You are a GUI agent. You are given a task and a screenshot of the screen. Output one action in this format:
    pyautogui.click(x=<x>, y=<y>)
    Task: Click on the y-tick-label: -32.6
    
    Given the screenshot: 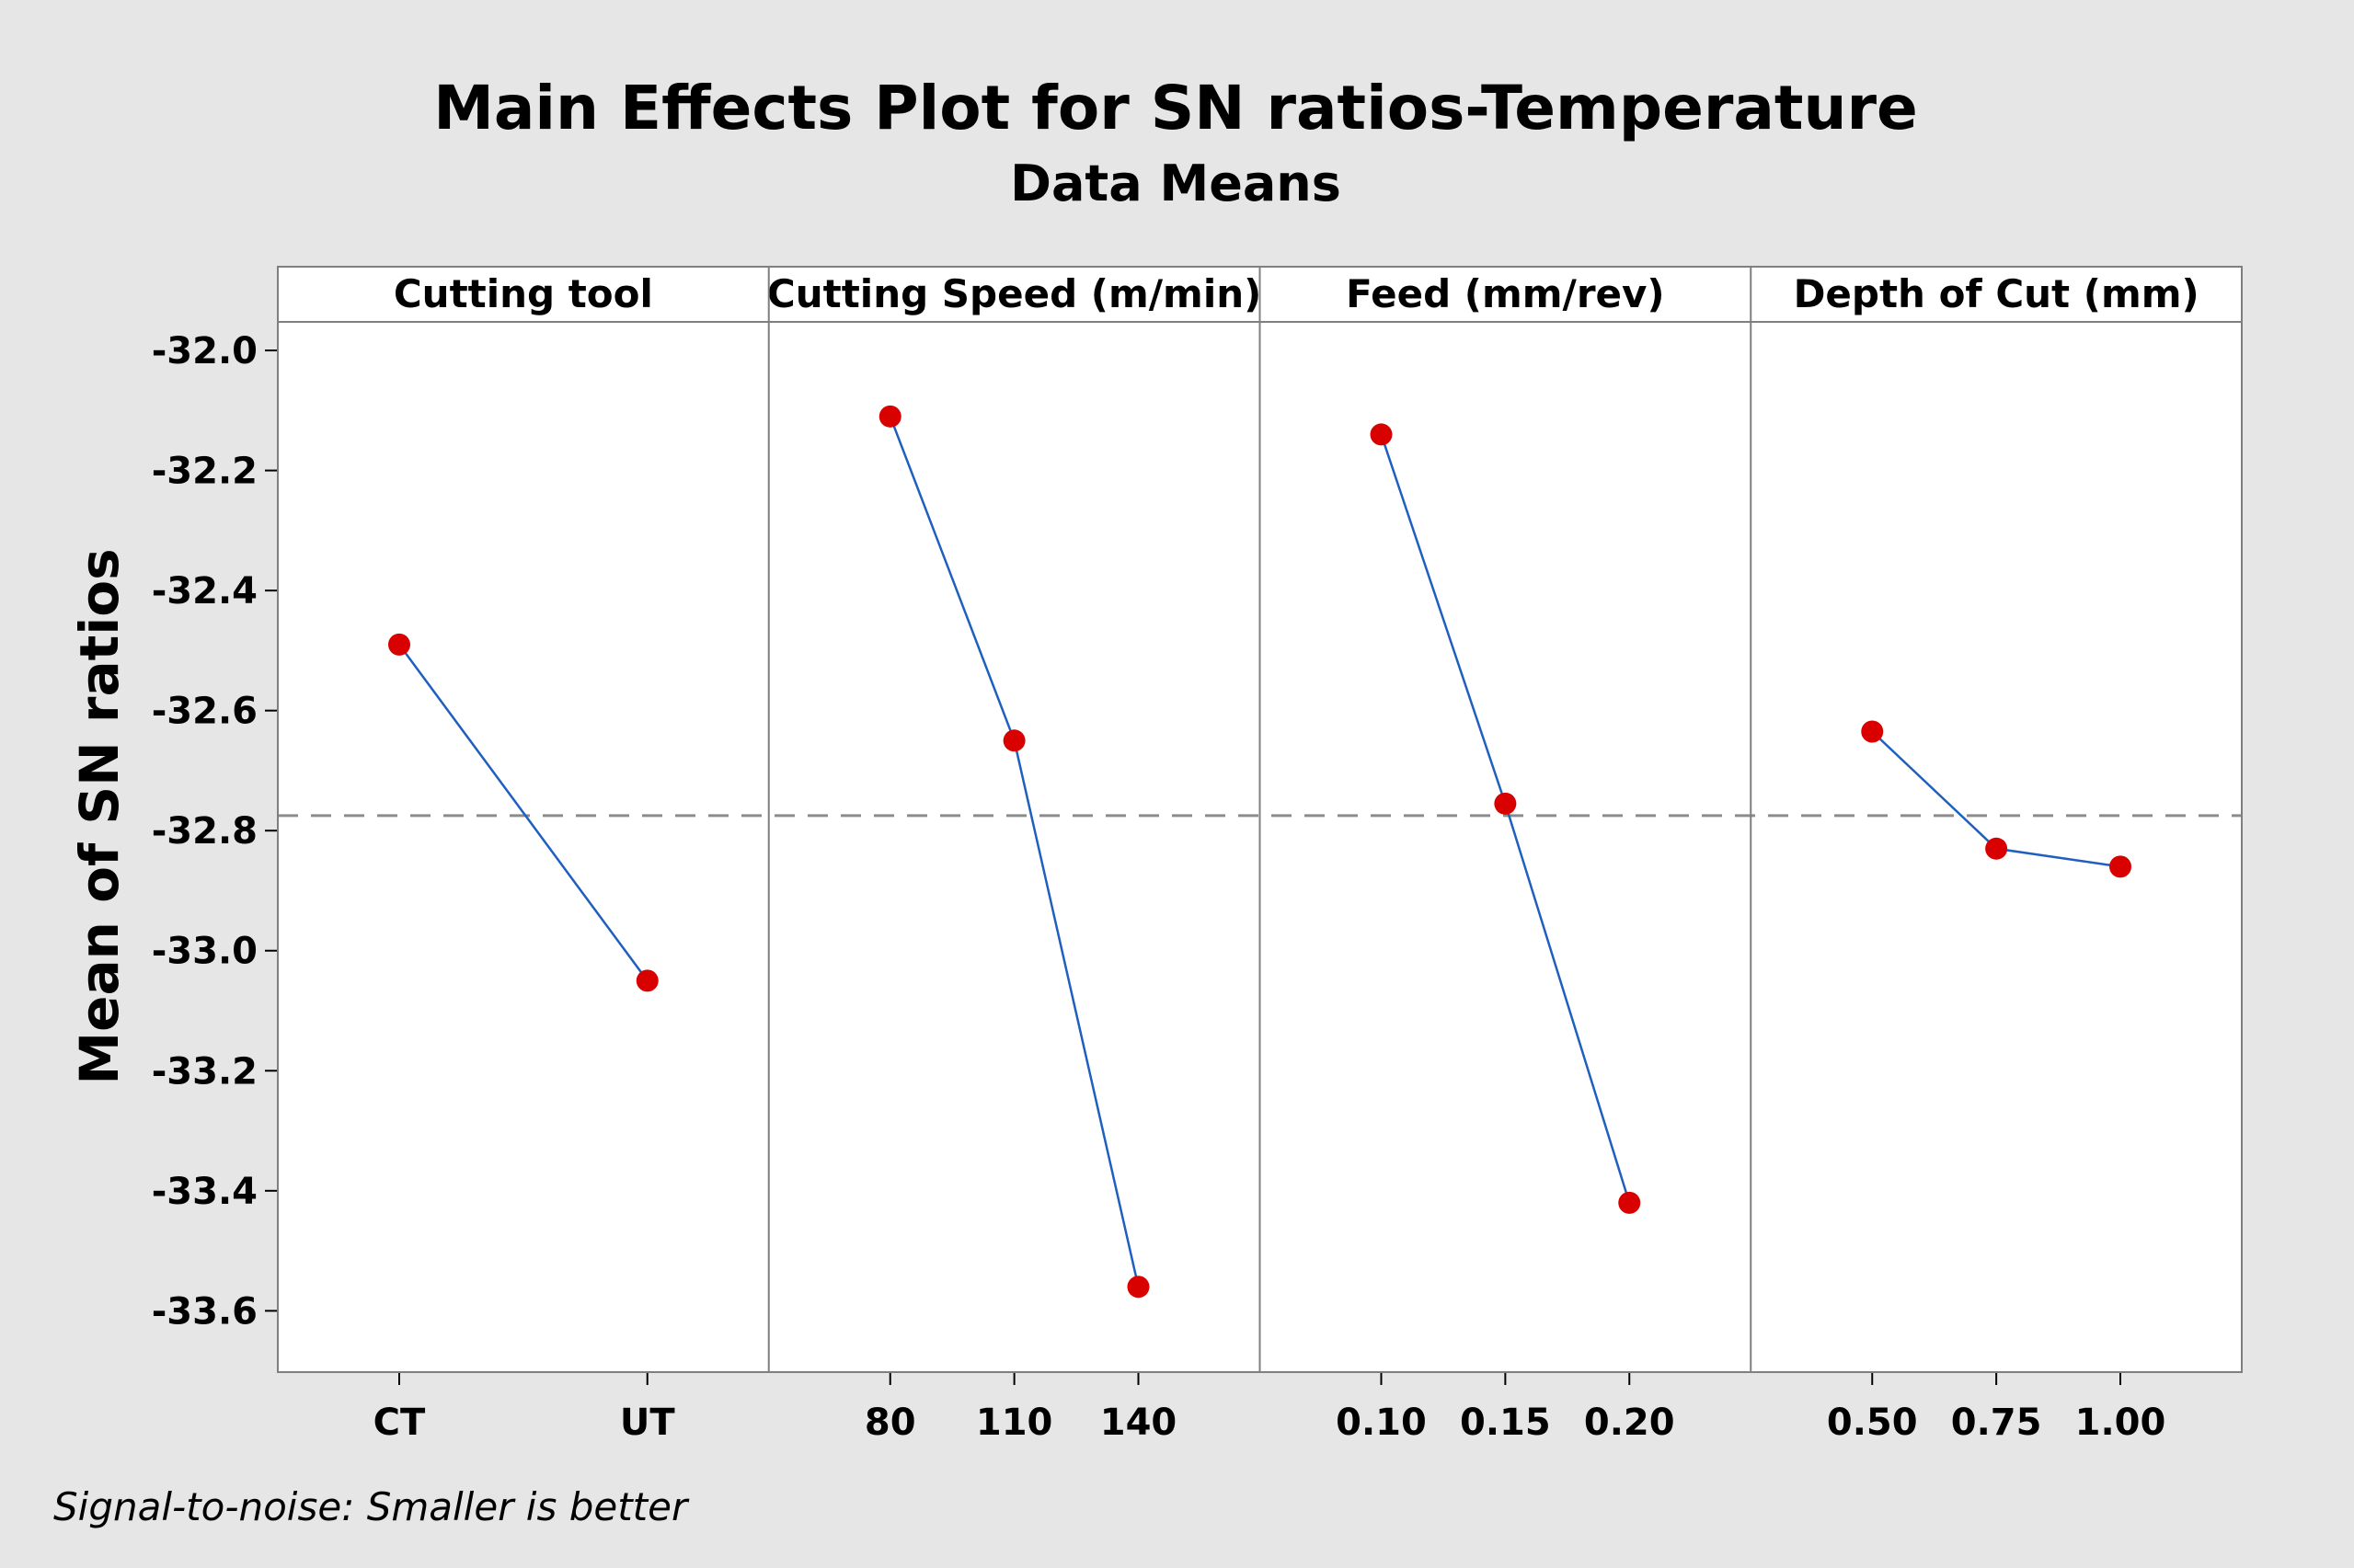 What is the action you would take?
    pyautogui.click(x=205, y=712)
    